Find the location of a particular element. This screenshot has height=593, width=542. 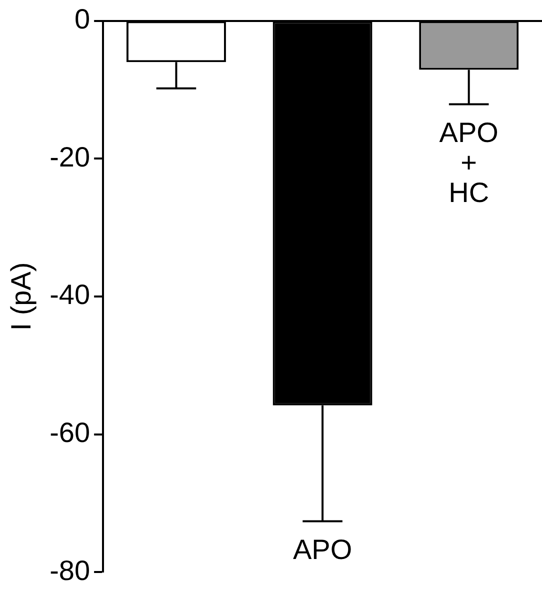

y-tick-label: 0 is located at coordinates (82, 19).